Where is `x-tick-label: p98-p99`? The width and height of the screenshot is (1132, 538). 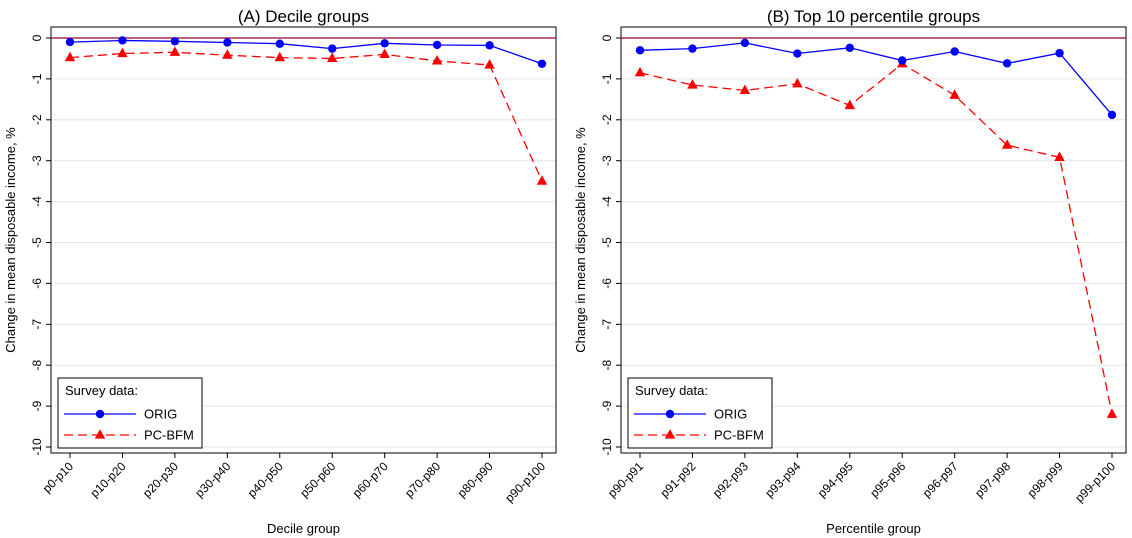 x-tick-label: p98-p99 is located at coordinates (1045, 479).